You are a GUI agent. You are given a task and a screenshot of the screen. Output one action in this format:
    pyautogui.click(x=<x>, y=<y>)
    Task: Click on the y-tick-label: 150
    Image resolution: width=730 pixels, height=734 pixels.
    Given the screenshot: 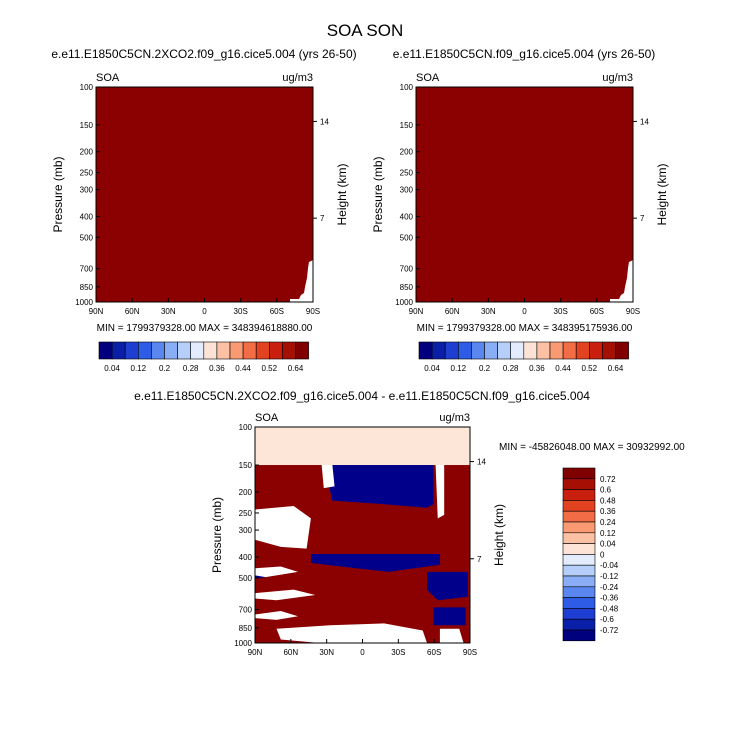 What is the action you would take?
    pyautogui.click(x=87, y=125)
    